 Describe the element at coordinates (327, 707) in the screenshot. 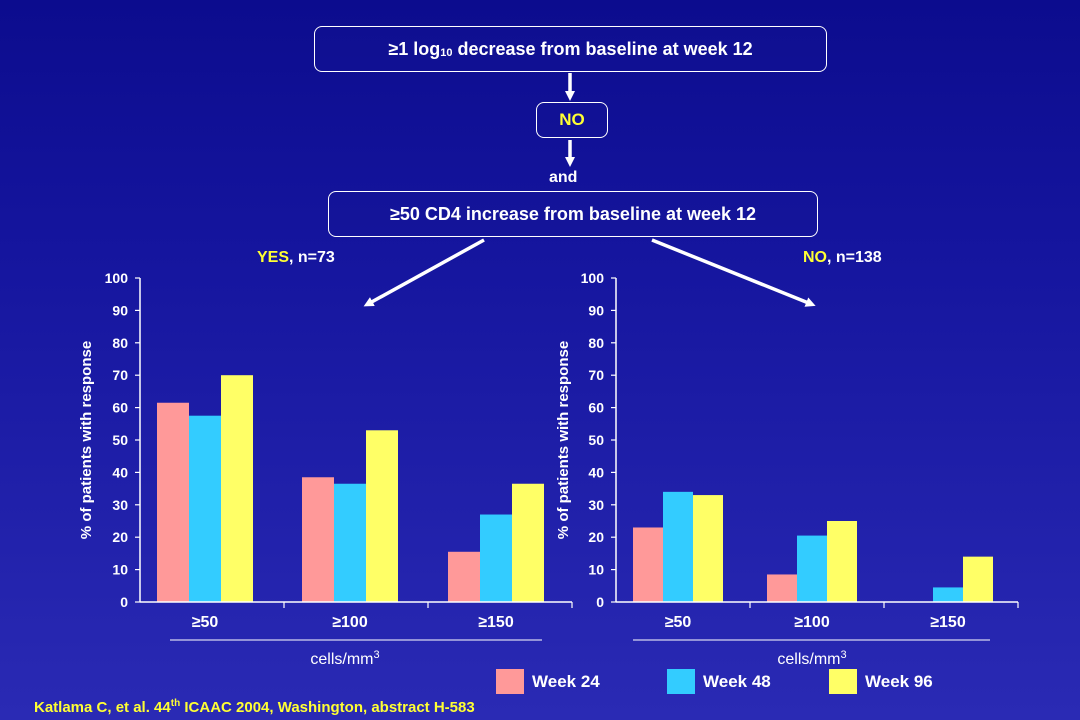

I see `citation-part2: ICAAC 2004, Washington, abstract H-583` at that location.